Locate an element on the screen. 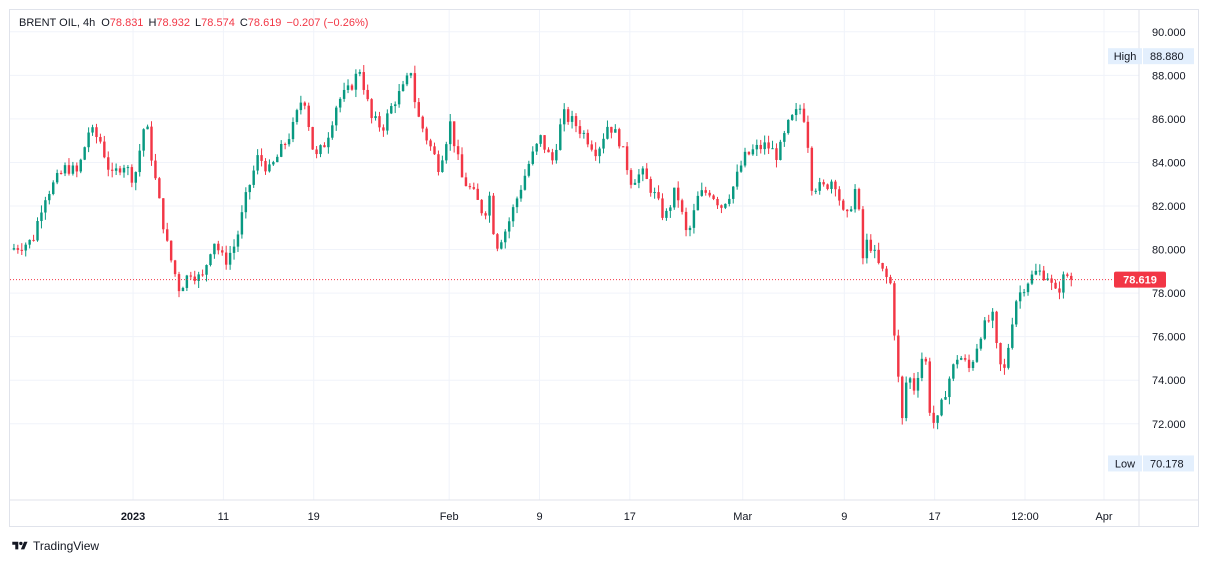  x-tick-label: 12:00 is located at coordinates (1025, 517).